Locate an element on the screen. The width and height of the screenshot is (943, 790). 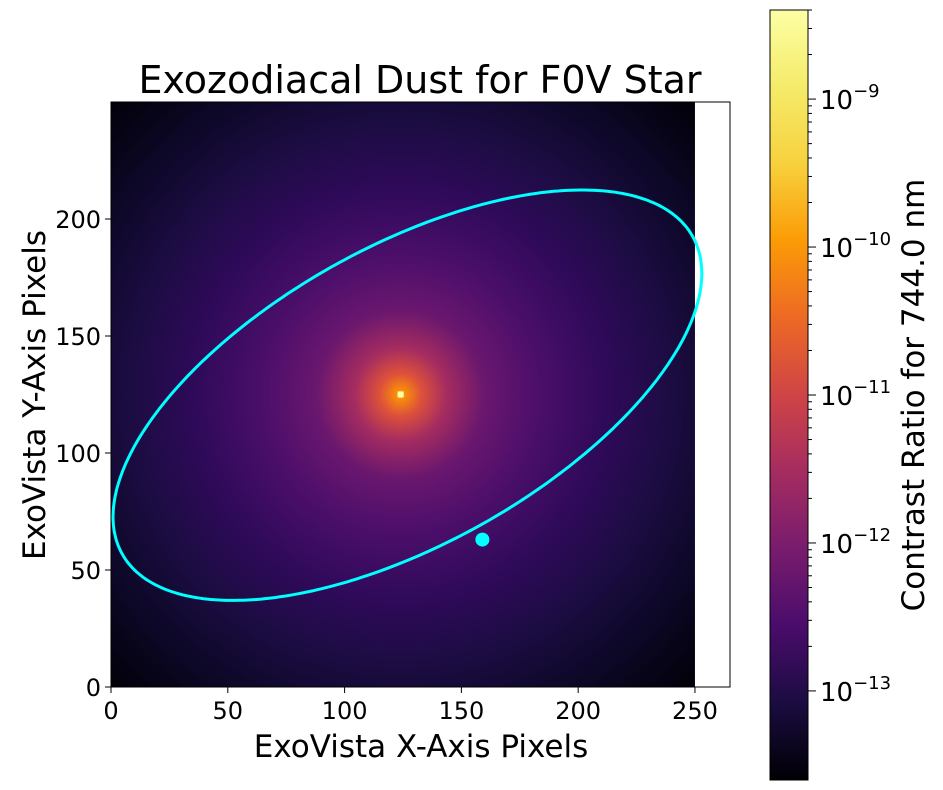
colorbar-ticks: 10−9 10−10 10−11 10−12 10−13 is located at coordinates (849, 358).